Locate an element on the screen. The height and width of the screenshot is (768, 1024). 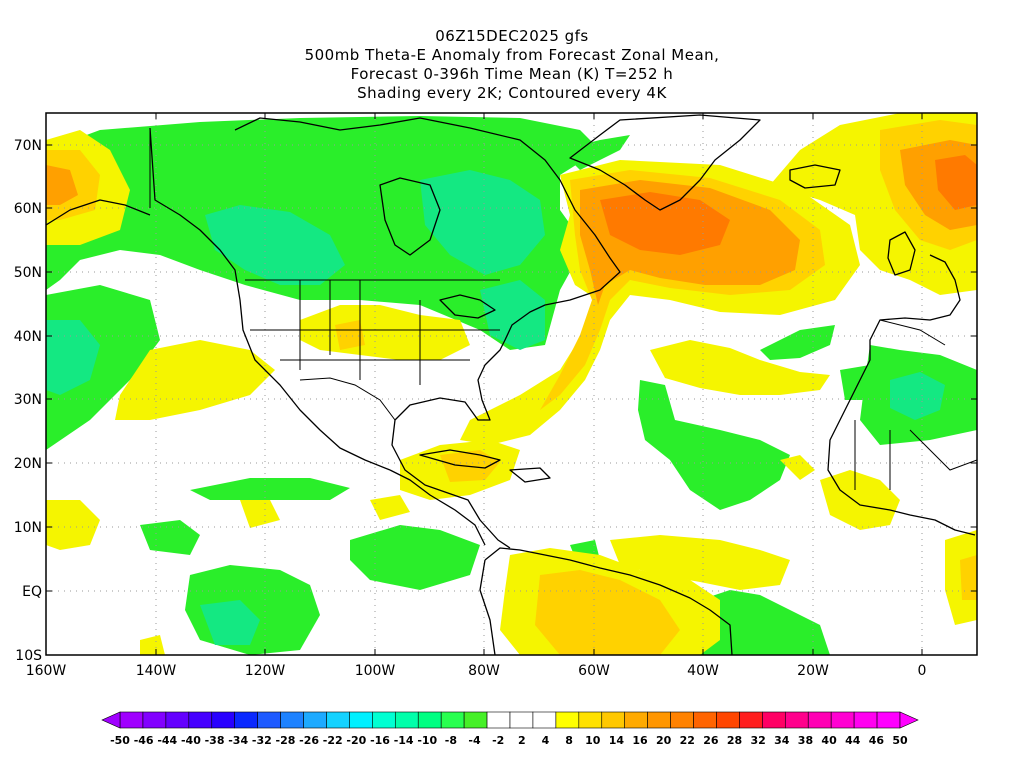
title-line-4: Shading every 2K; Contoured every 4K is located at coordinates (512, 93).